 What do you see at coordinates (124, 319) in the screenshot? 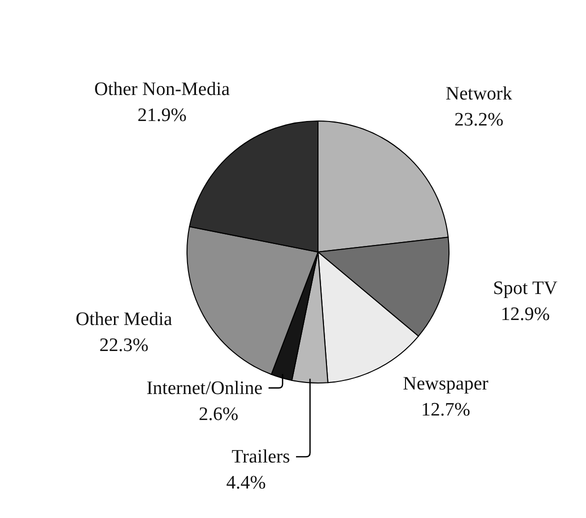
I see `slice-label: Other Media` at bounding box center [124, 319].